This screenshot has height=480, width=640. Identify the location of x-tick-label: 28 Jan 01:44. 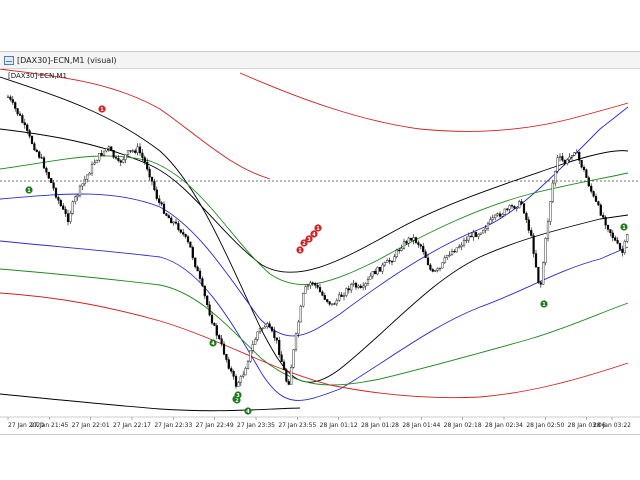
(421, 425).